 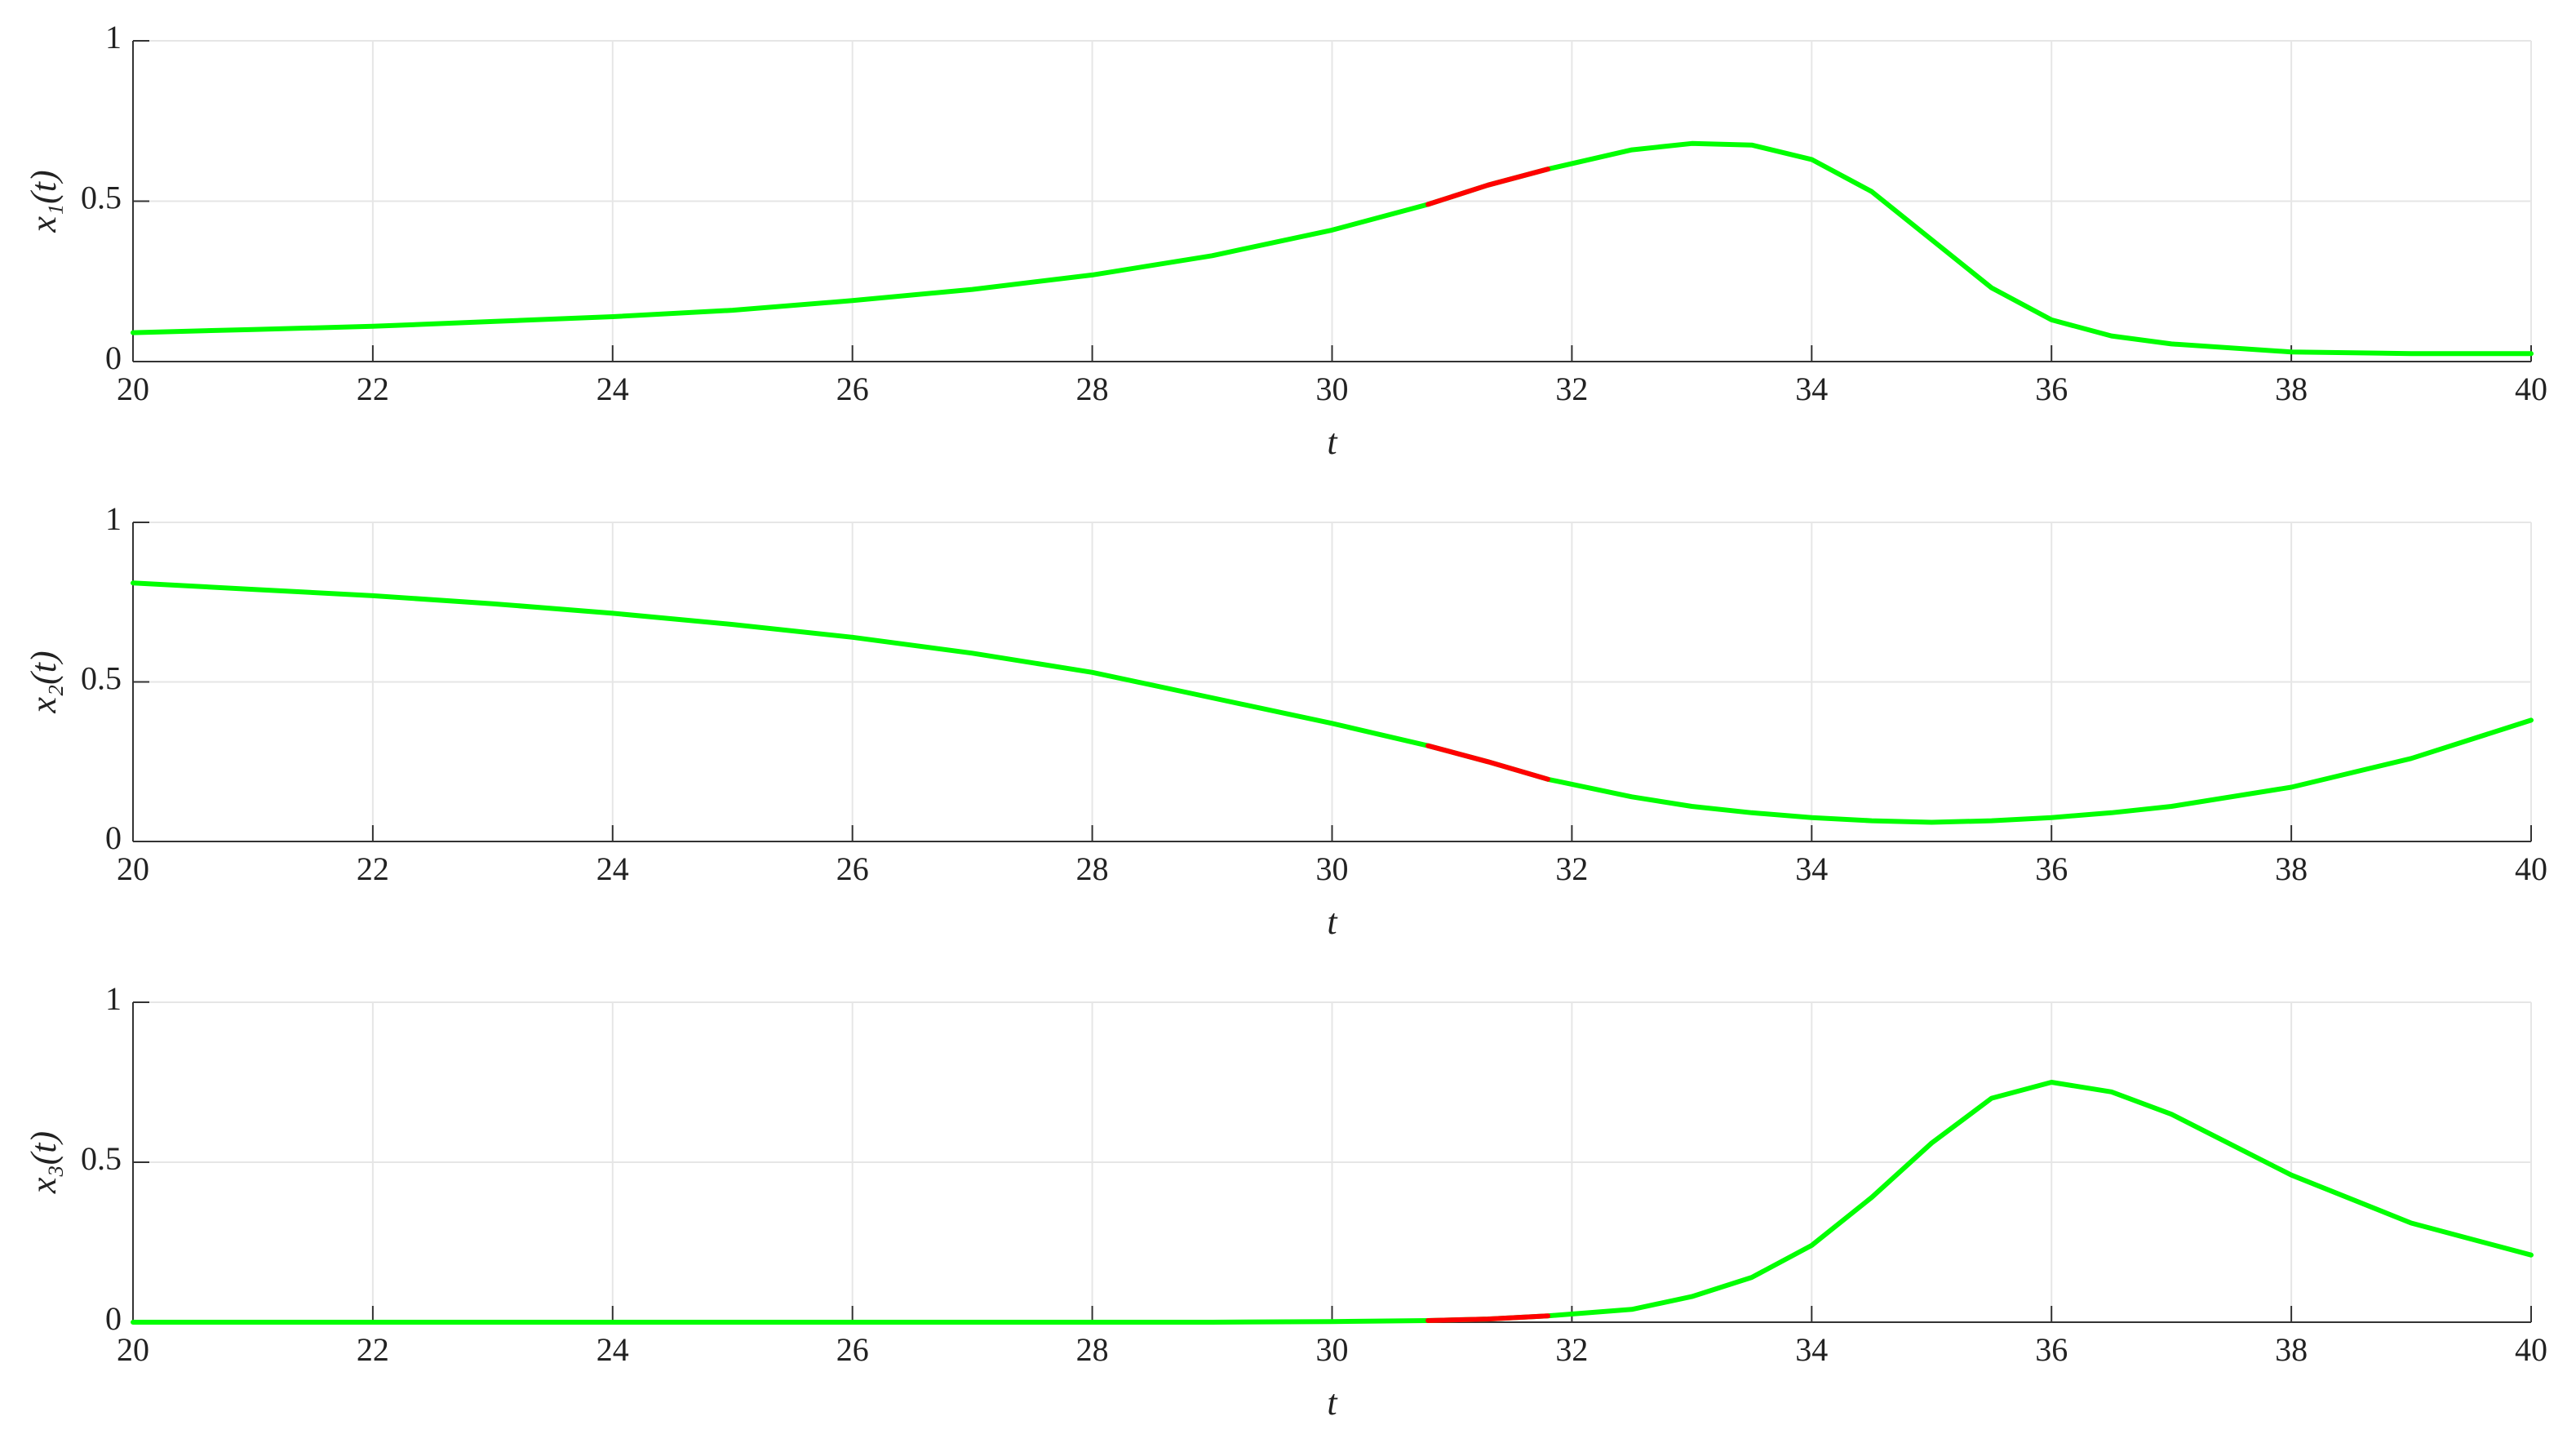 I want to click on y-axis-label: x₁(t), so click(x=44, y=201).